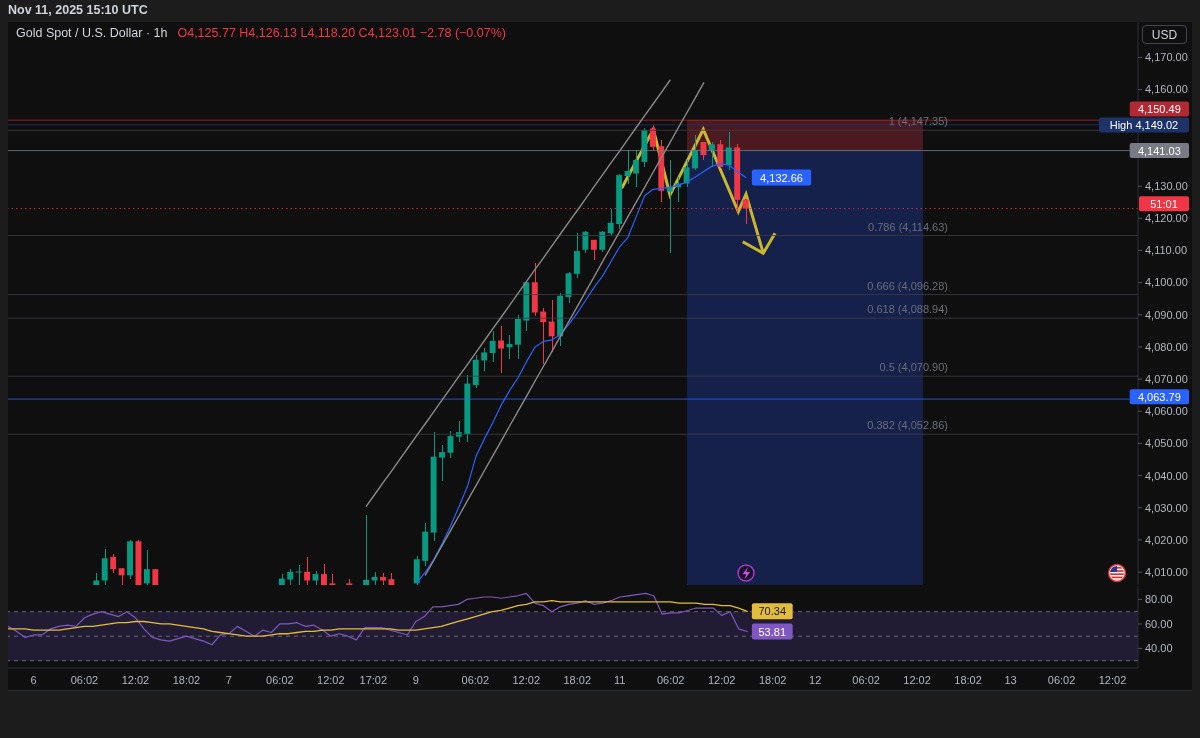 The width and height of the screenshot is (1200, 738). Describe the element at coordinates (907, 309) in the screenshot. I see `ref-line-label: 0.618 (4,088.94)` at that location.